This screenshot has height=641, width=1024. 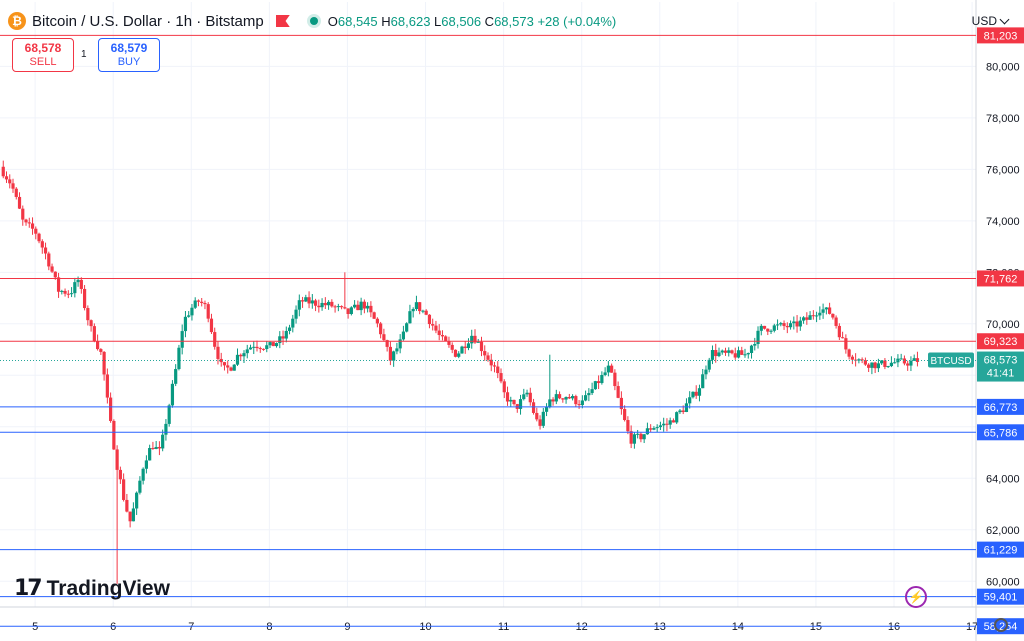 I want to click on symbol-title: Bitcoin / U.S. Dollar · 1h · Bitstamp, so click(x=148, y=21).